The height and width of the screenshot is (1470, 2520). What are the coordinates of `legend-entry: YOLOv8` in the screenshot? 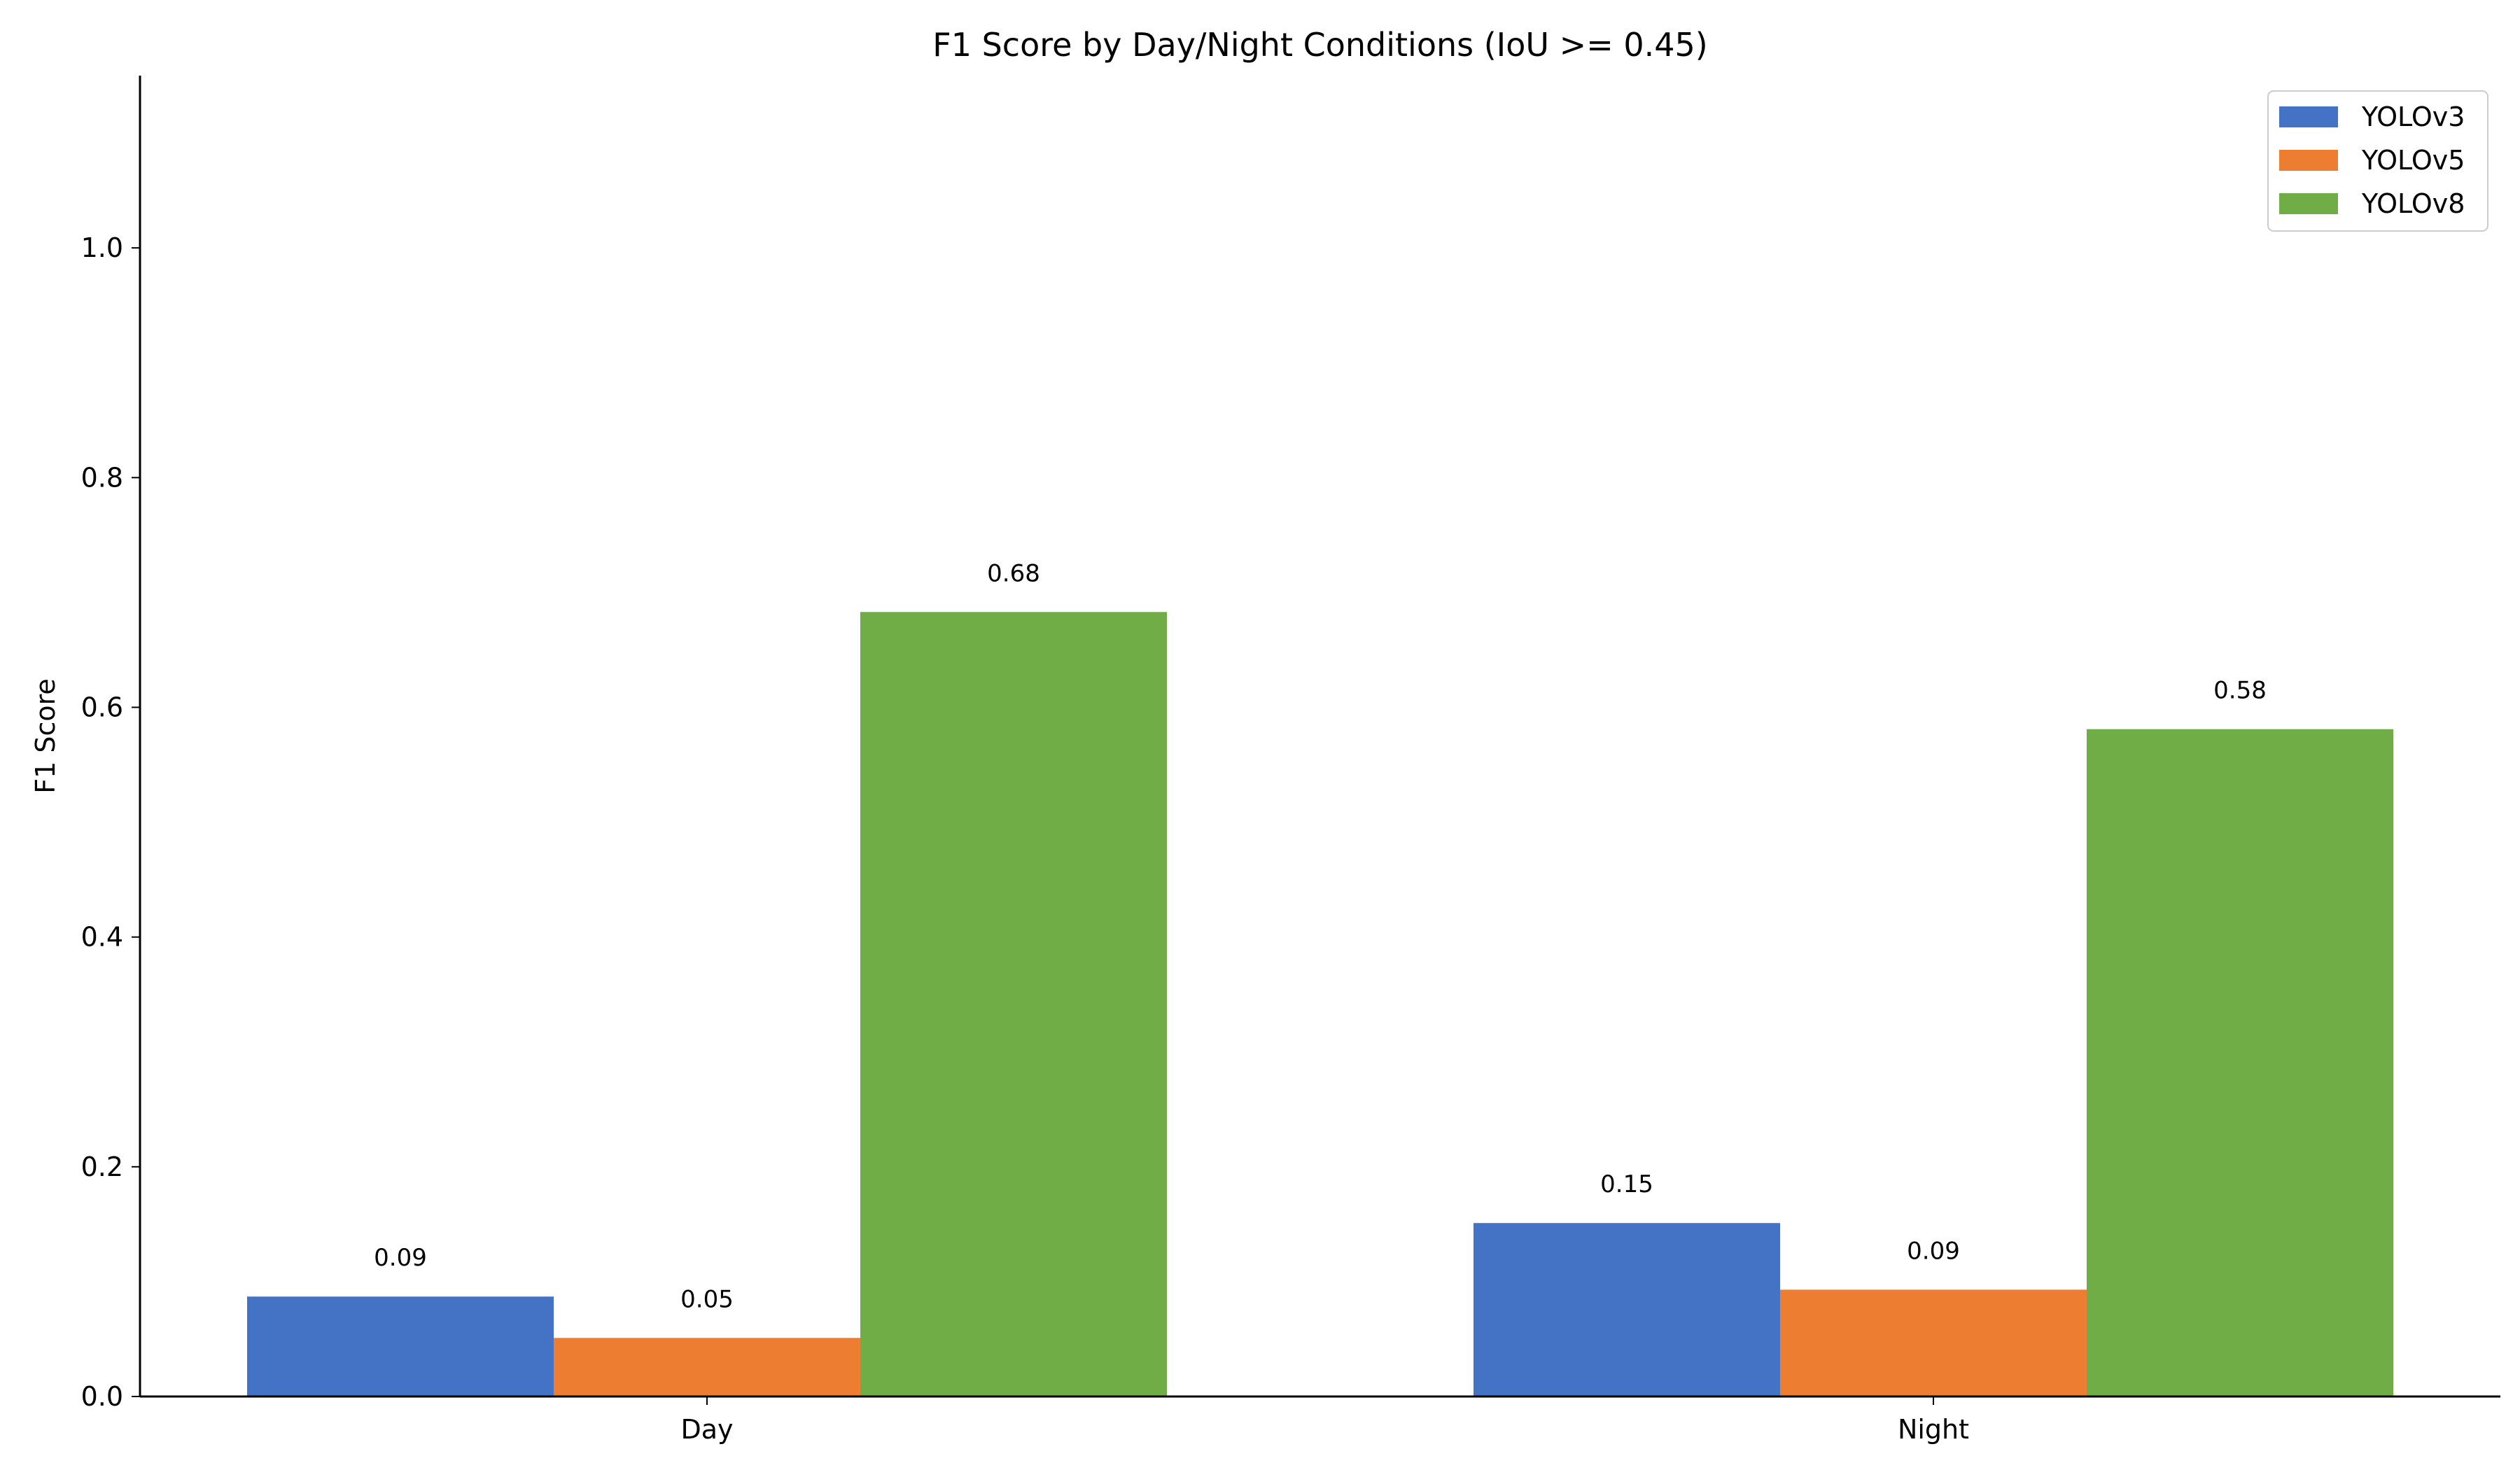 It's located at (2413, 203).